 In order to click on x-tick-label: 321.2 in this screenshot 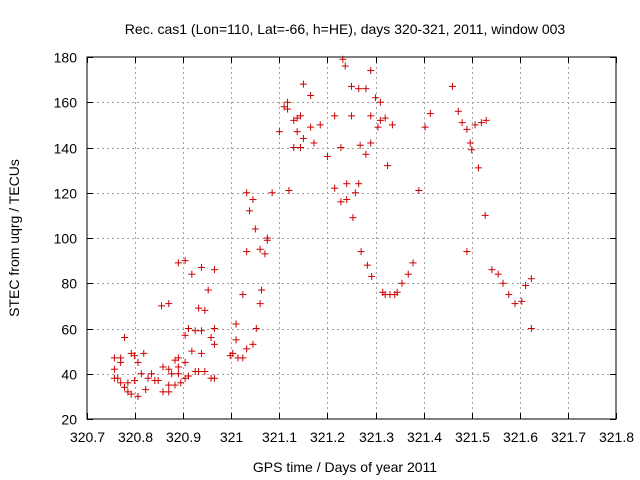, I will do `click(327, 437)`.